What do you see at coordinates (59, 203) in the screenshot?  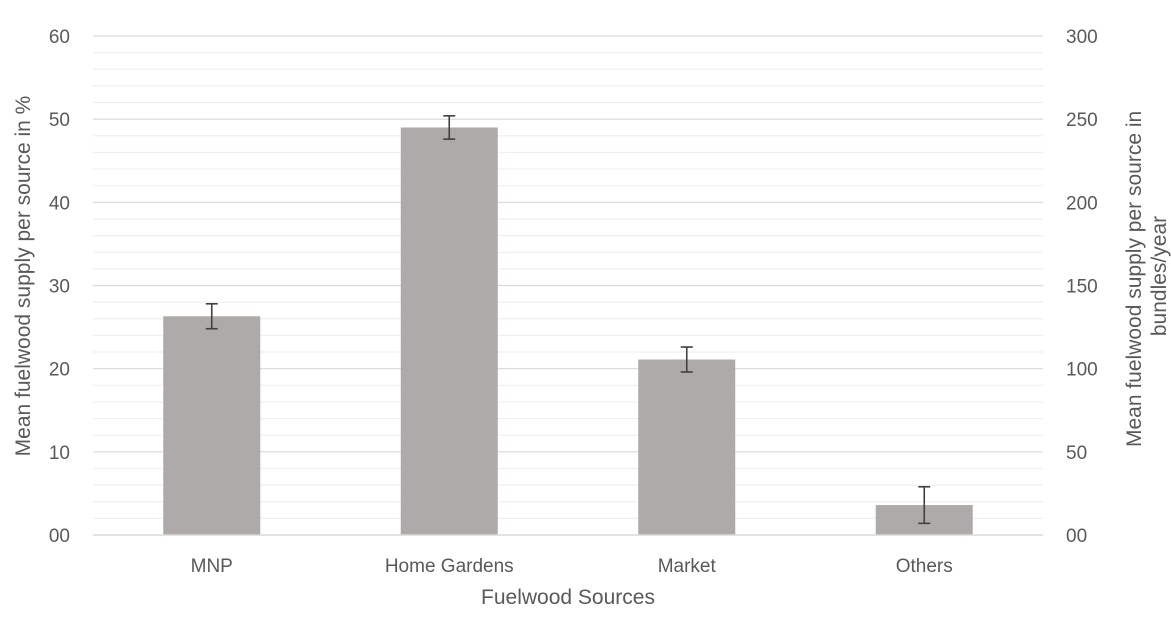 I see `y-tick-label: 40` at bounding box center [59, 203].